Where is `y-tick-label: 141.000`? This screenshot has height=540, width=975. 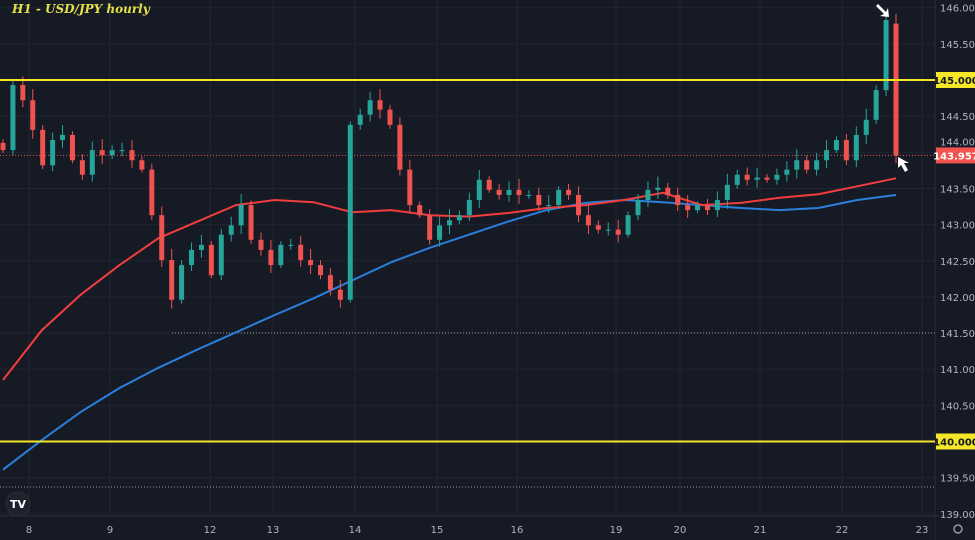 y-tick-label: 141.000 is located at coordinates (957, 370).